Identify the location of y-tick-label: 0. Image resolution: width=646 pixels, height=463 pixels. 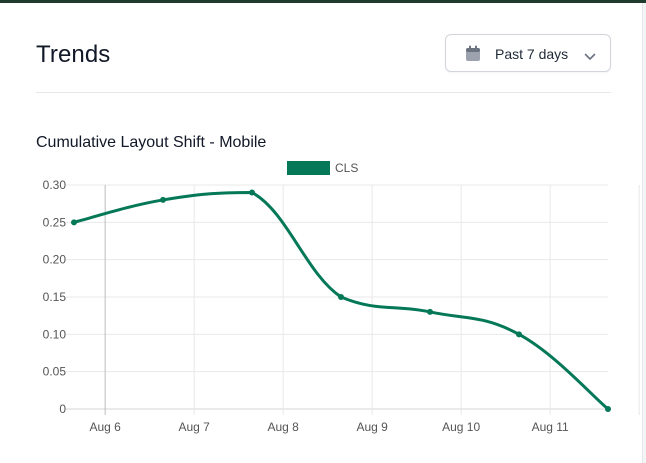
(62, 409).